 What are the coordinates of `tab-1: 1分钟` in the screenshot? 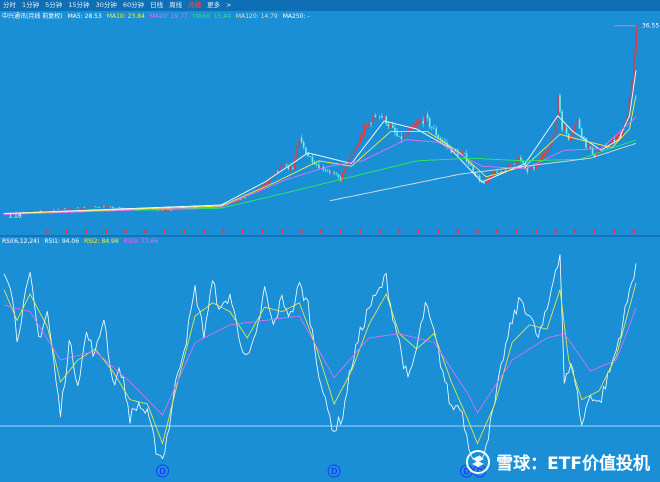 It's located at (31, 5).